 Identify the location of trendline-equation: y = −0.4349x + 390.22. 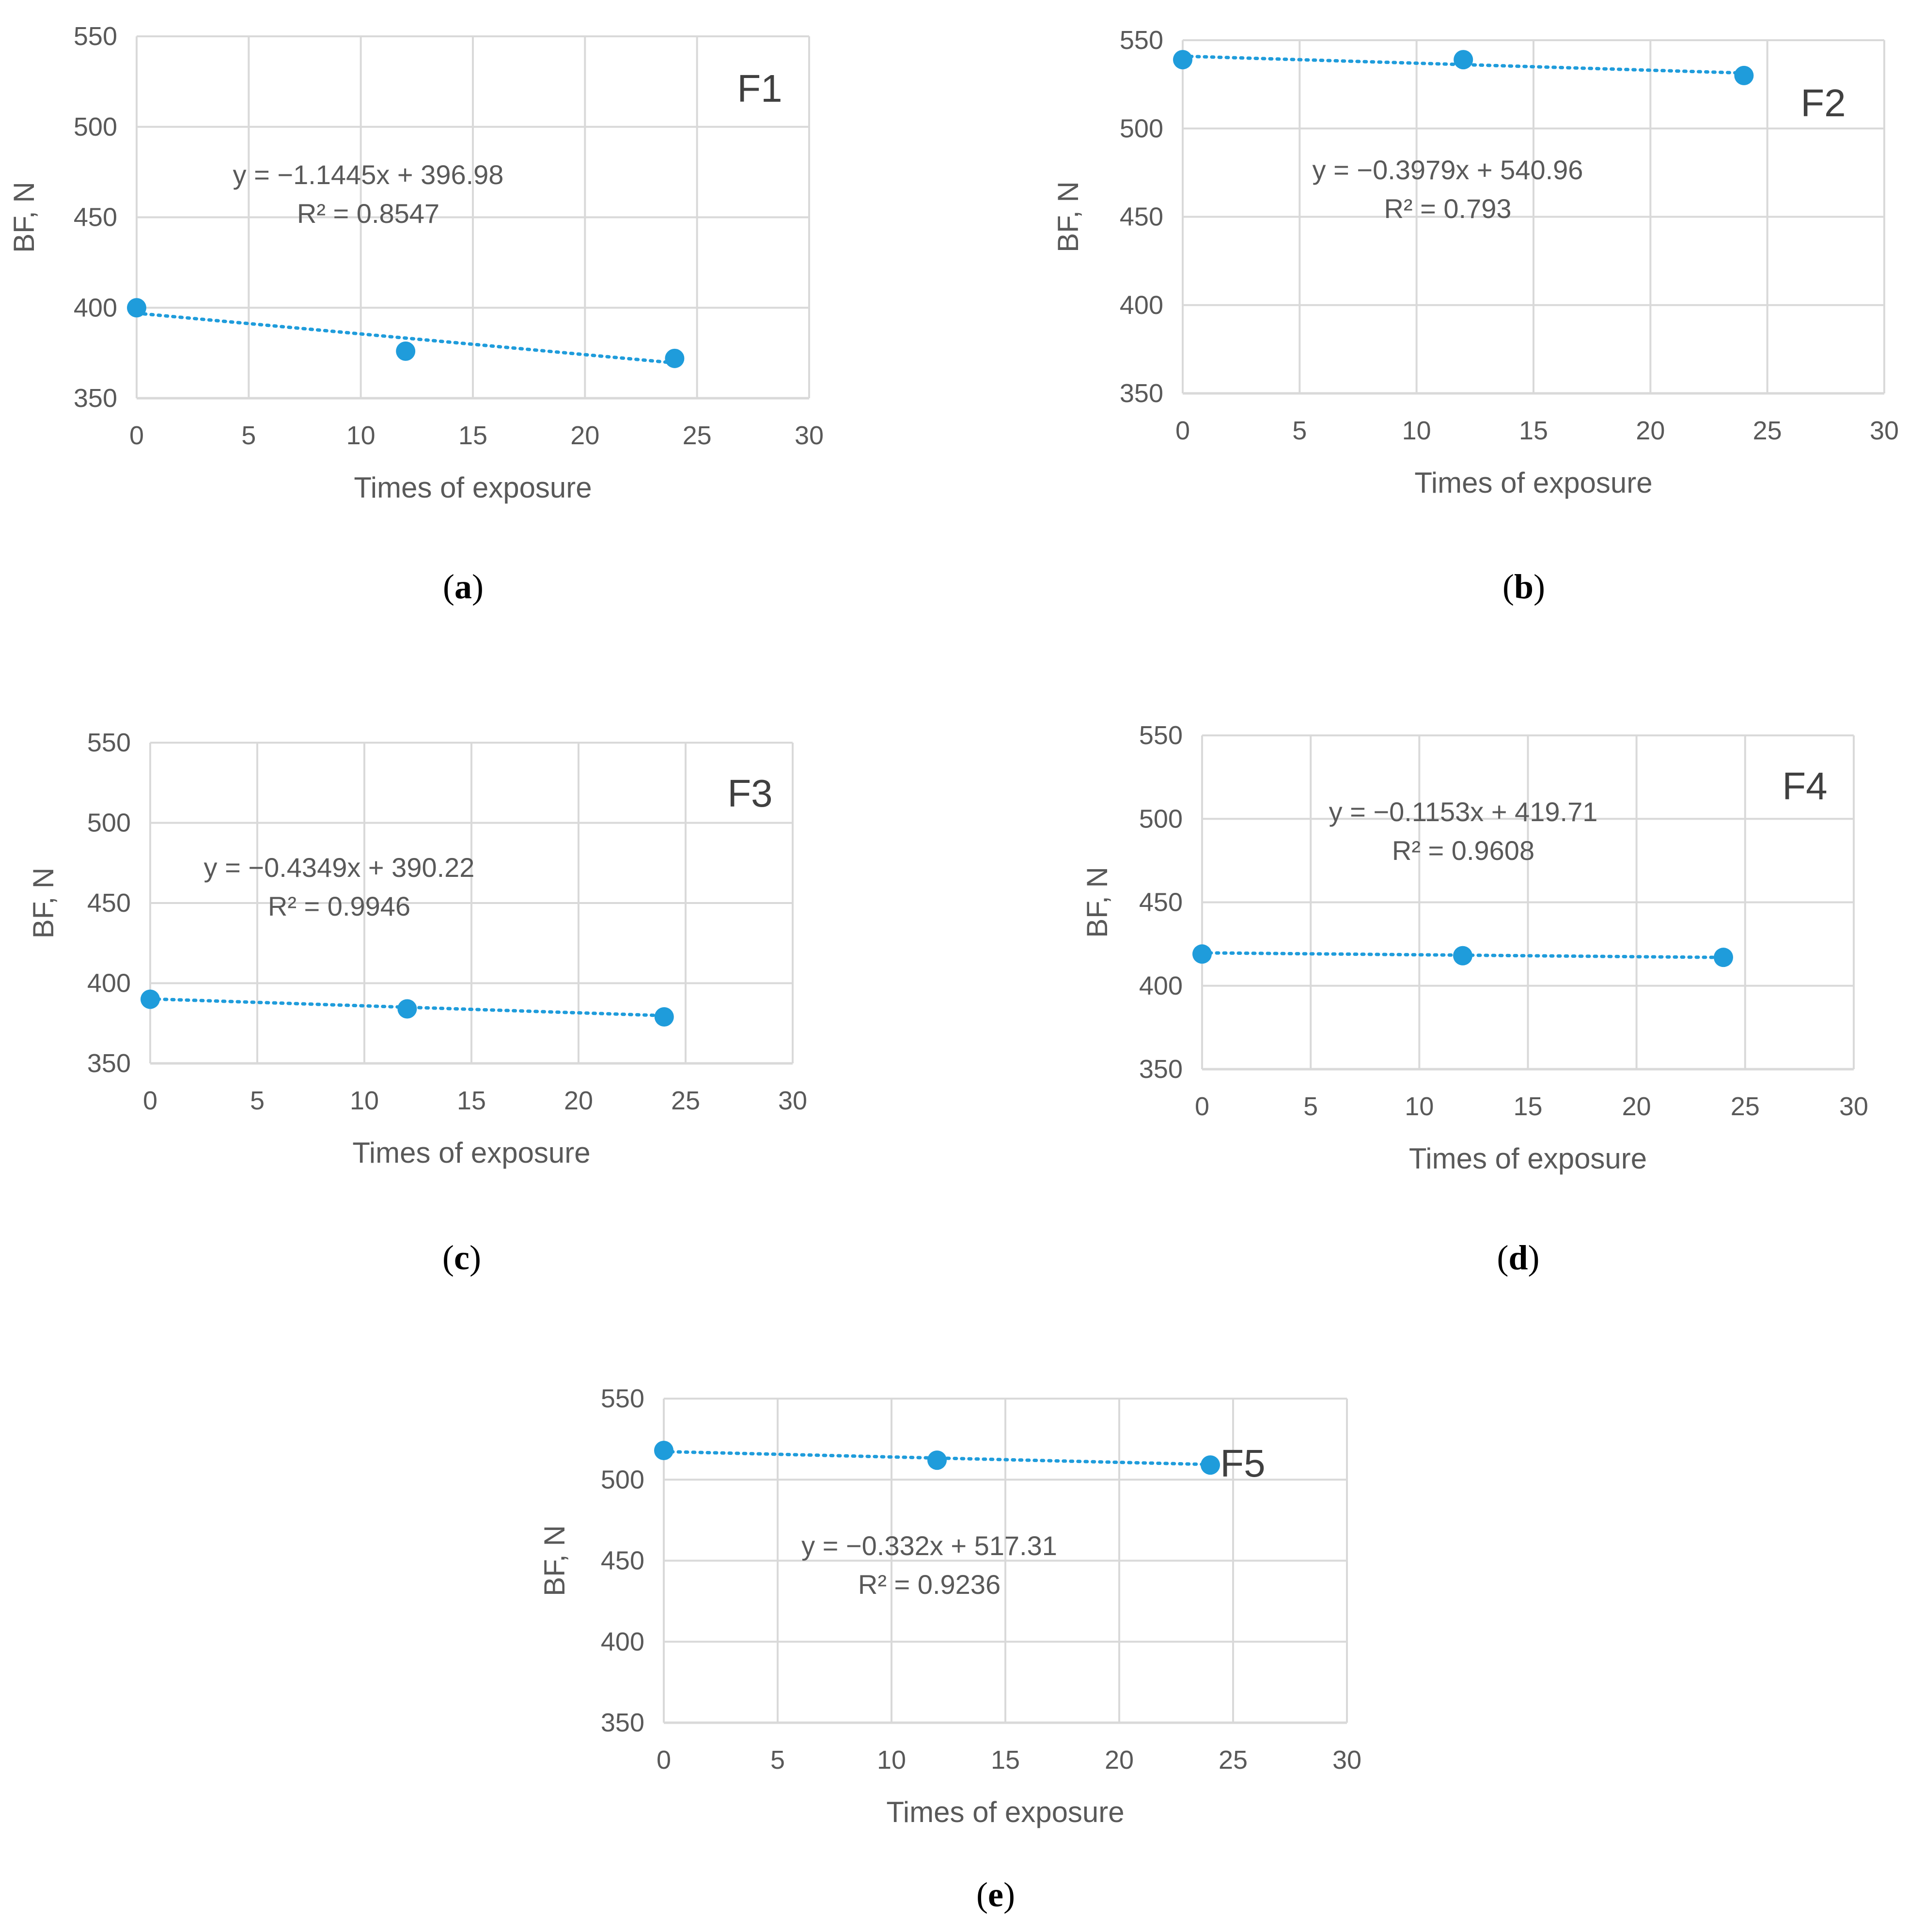
(339, 867).